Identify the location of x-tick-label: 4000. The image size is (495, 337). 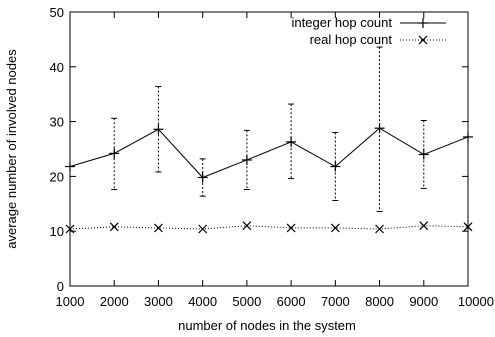
(202, 301).